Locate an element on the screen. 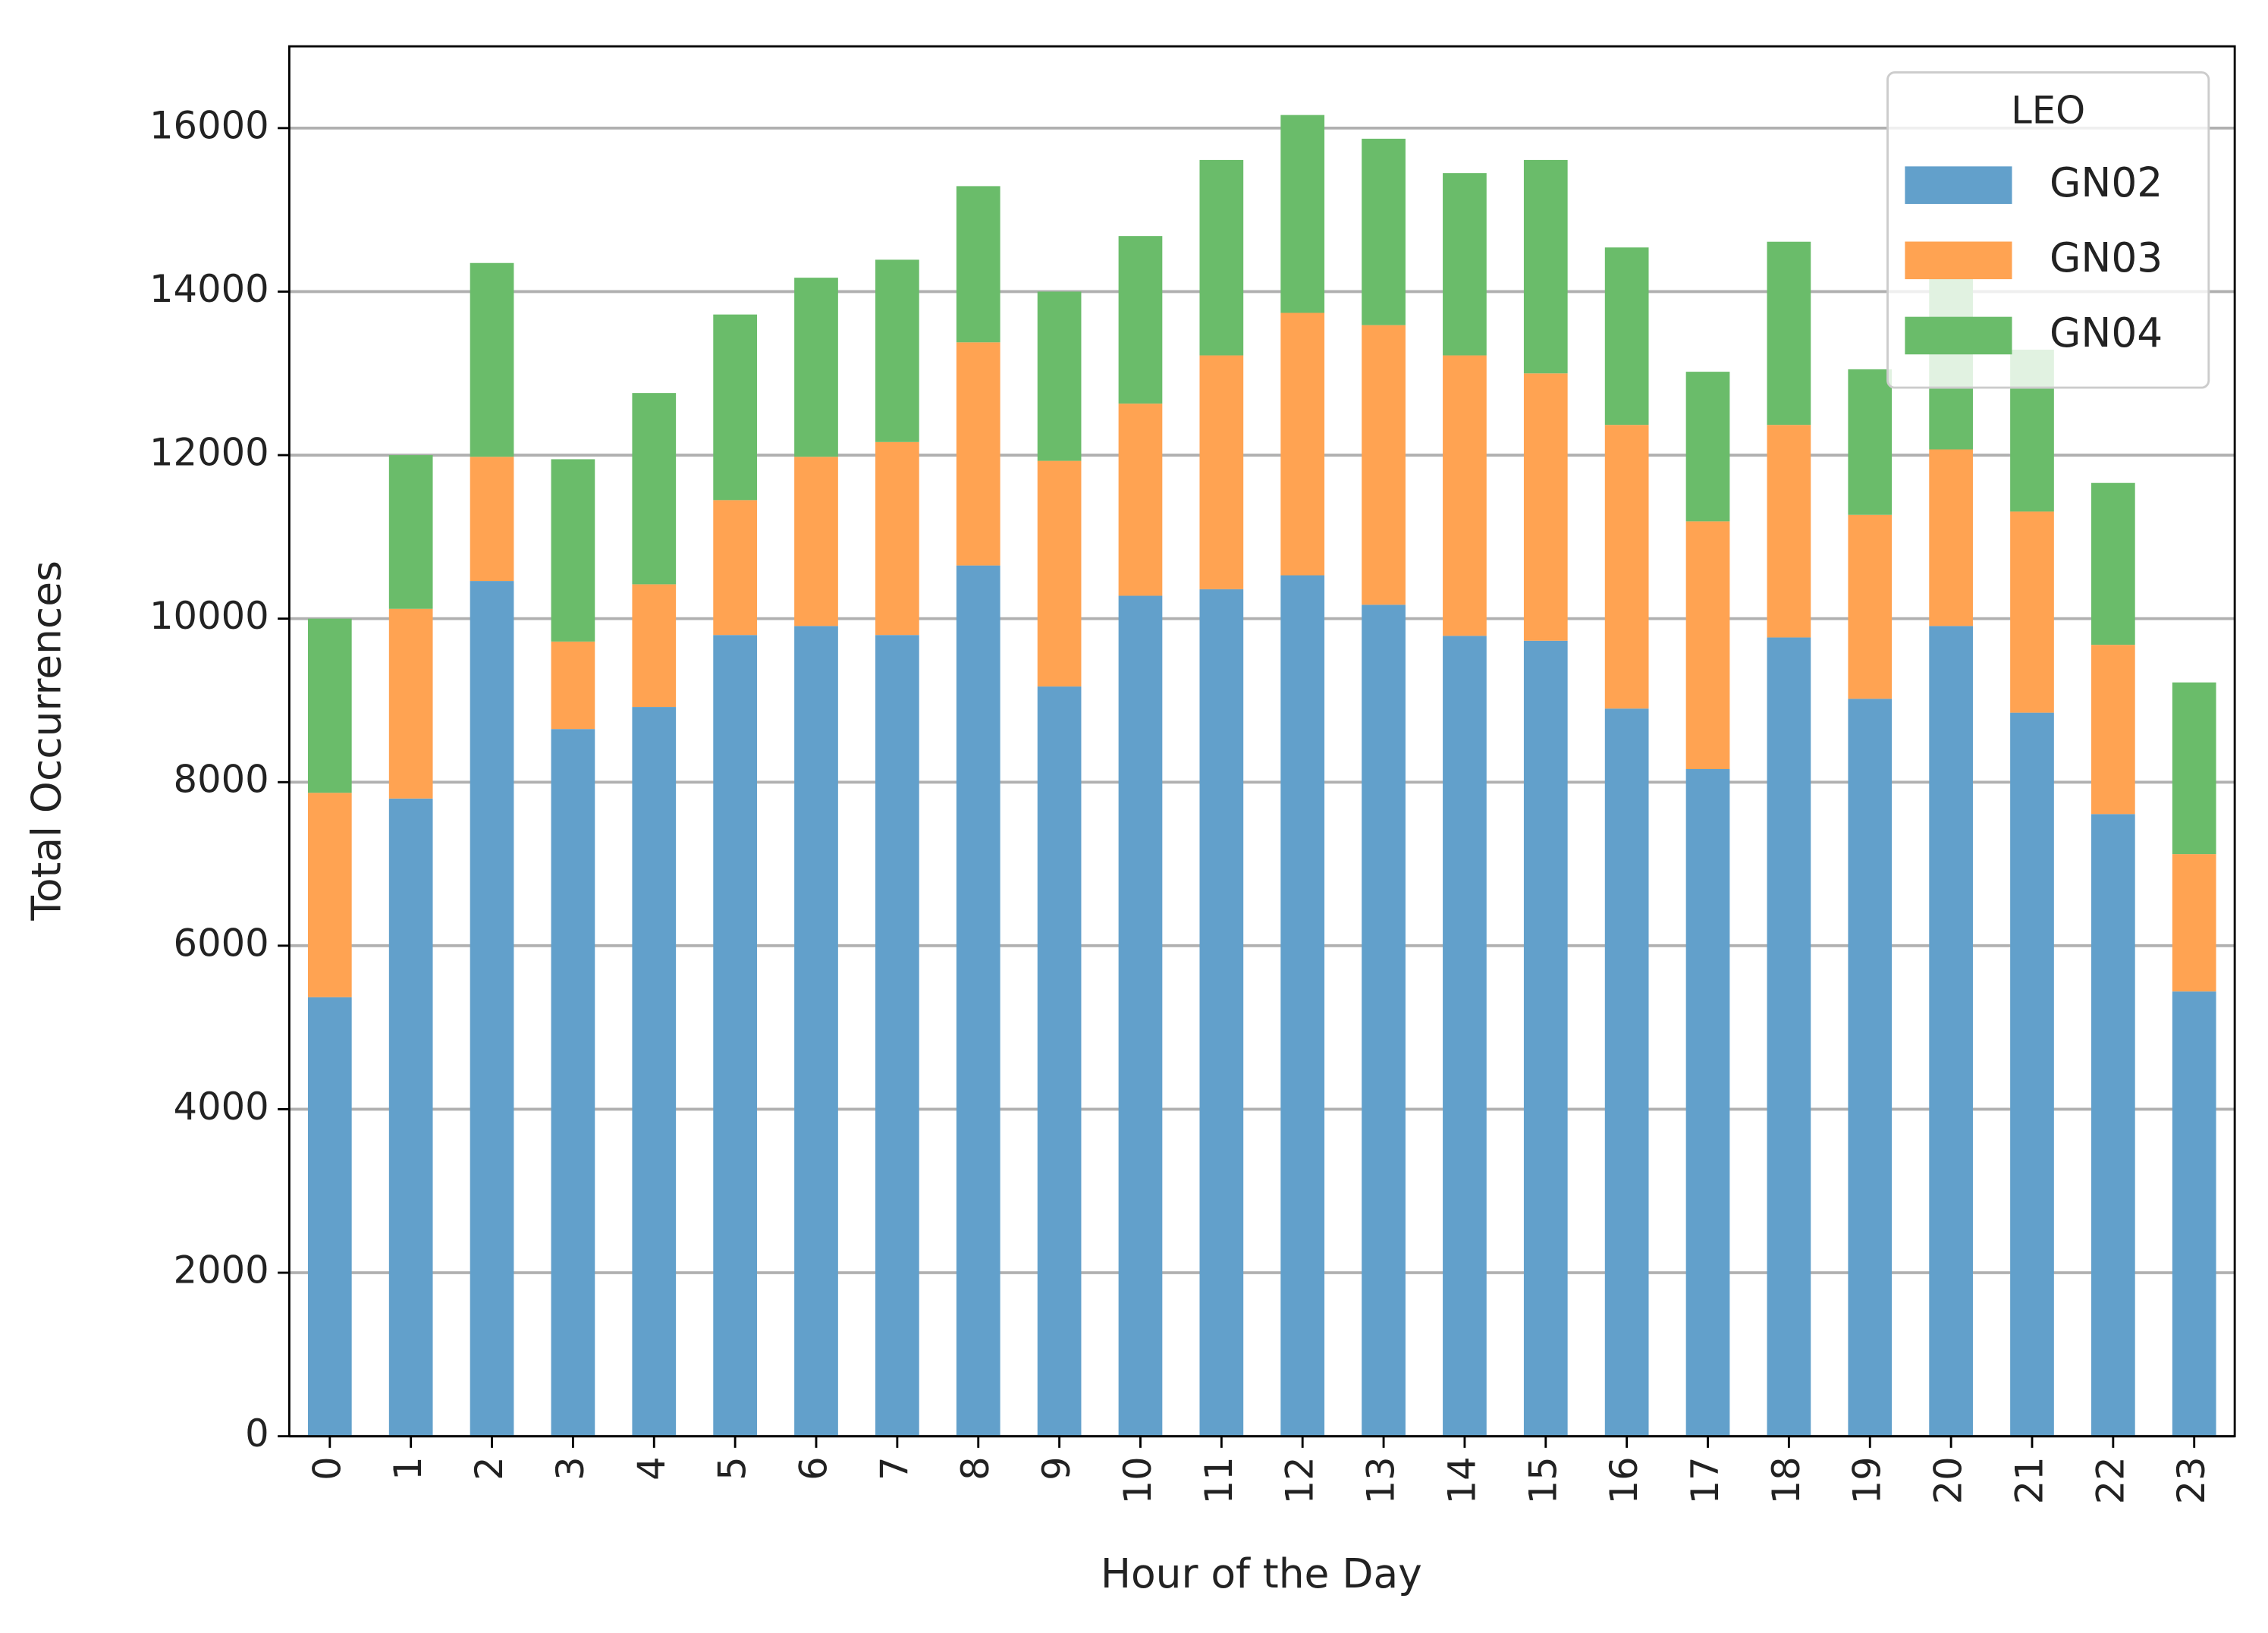 The width and height of the screenshot is (2268, 1633). x-tick-label: 15 is located at coordinates (1543, 1480).